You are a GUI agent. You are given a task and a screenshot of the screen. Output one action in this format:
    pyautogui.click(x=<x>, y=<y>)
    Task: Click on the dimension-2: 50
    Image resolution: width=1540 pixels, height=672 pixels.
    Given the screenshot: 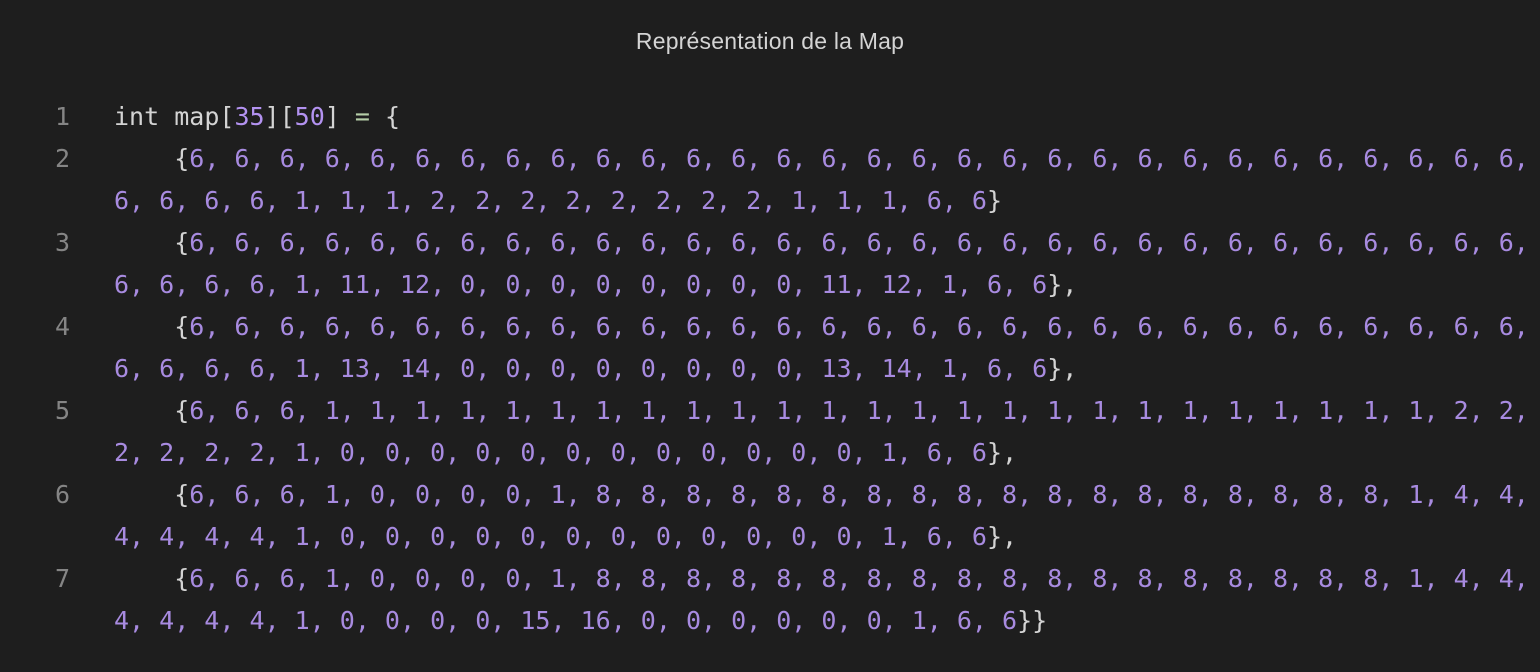 What is the action you would take?
    pyautogui.click(x=309, y=116)
    